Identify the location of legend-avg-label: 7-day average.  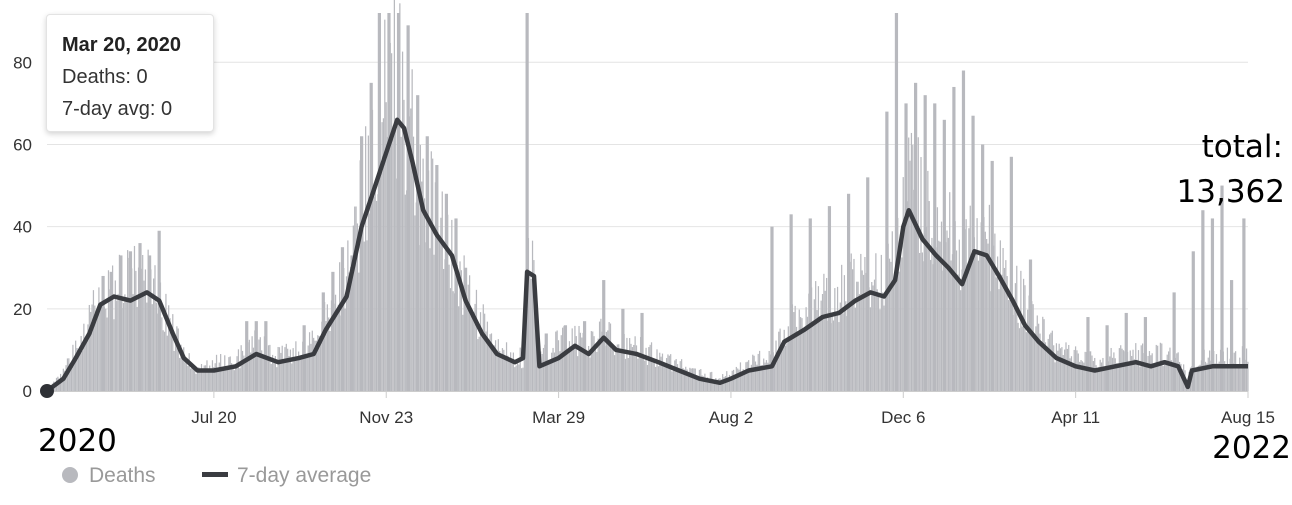
(304, 475).